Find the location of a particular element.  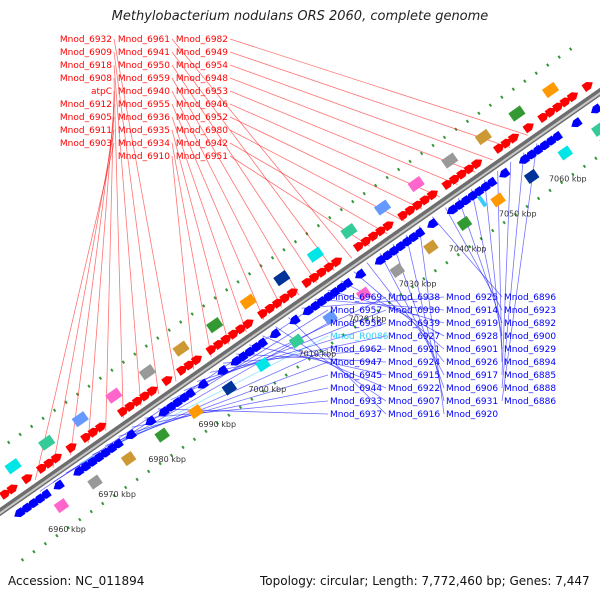

gene-label: Mnod_6969 is located at coordinates (356, 298).